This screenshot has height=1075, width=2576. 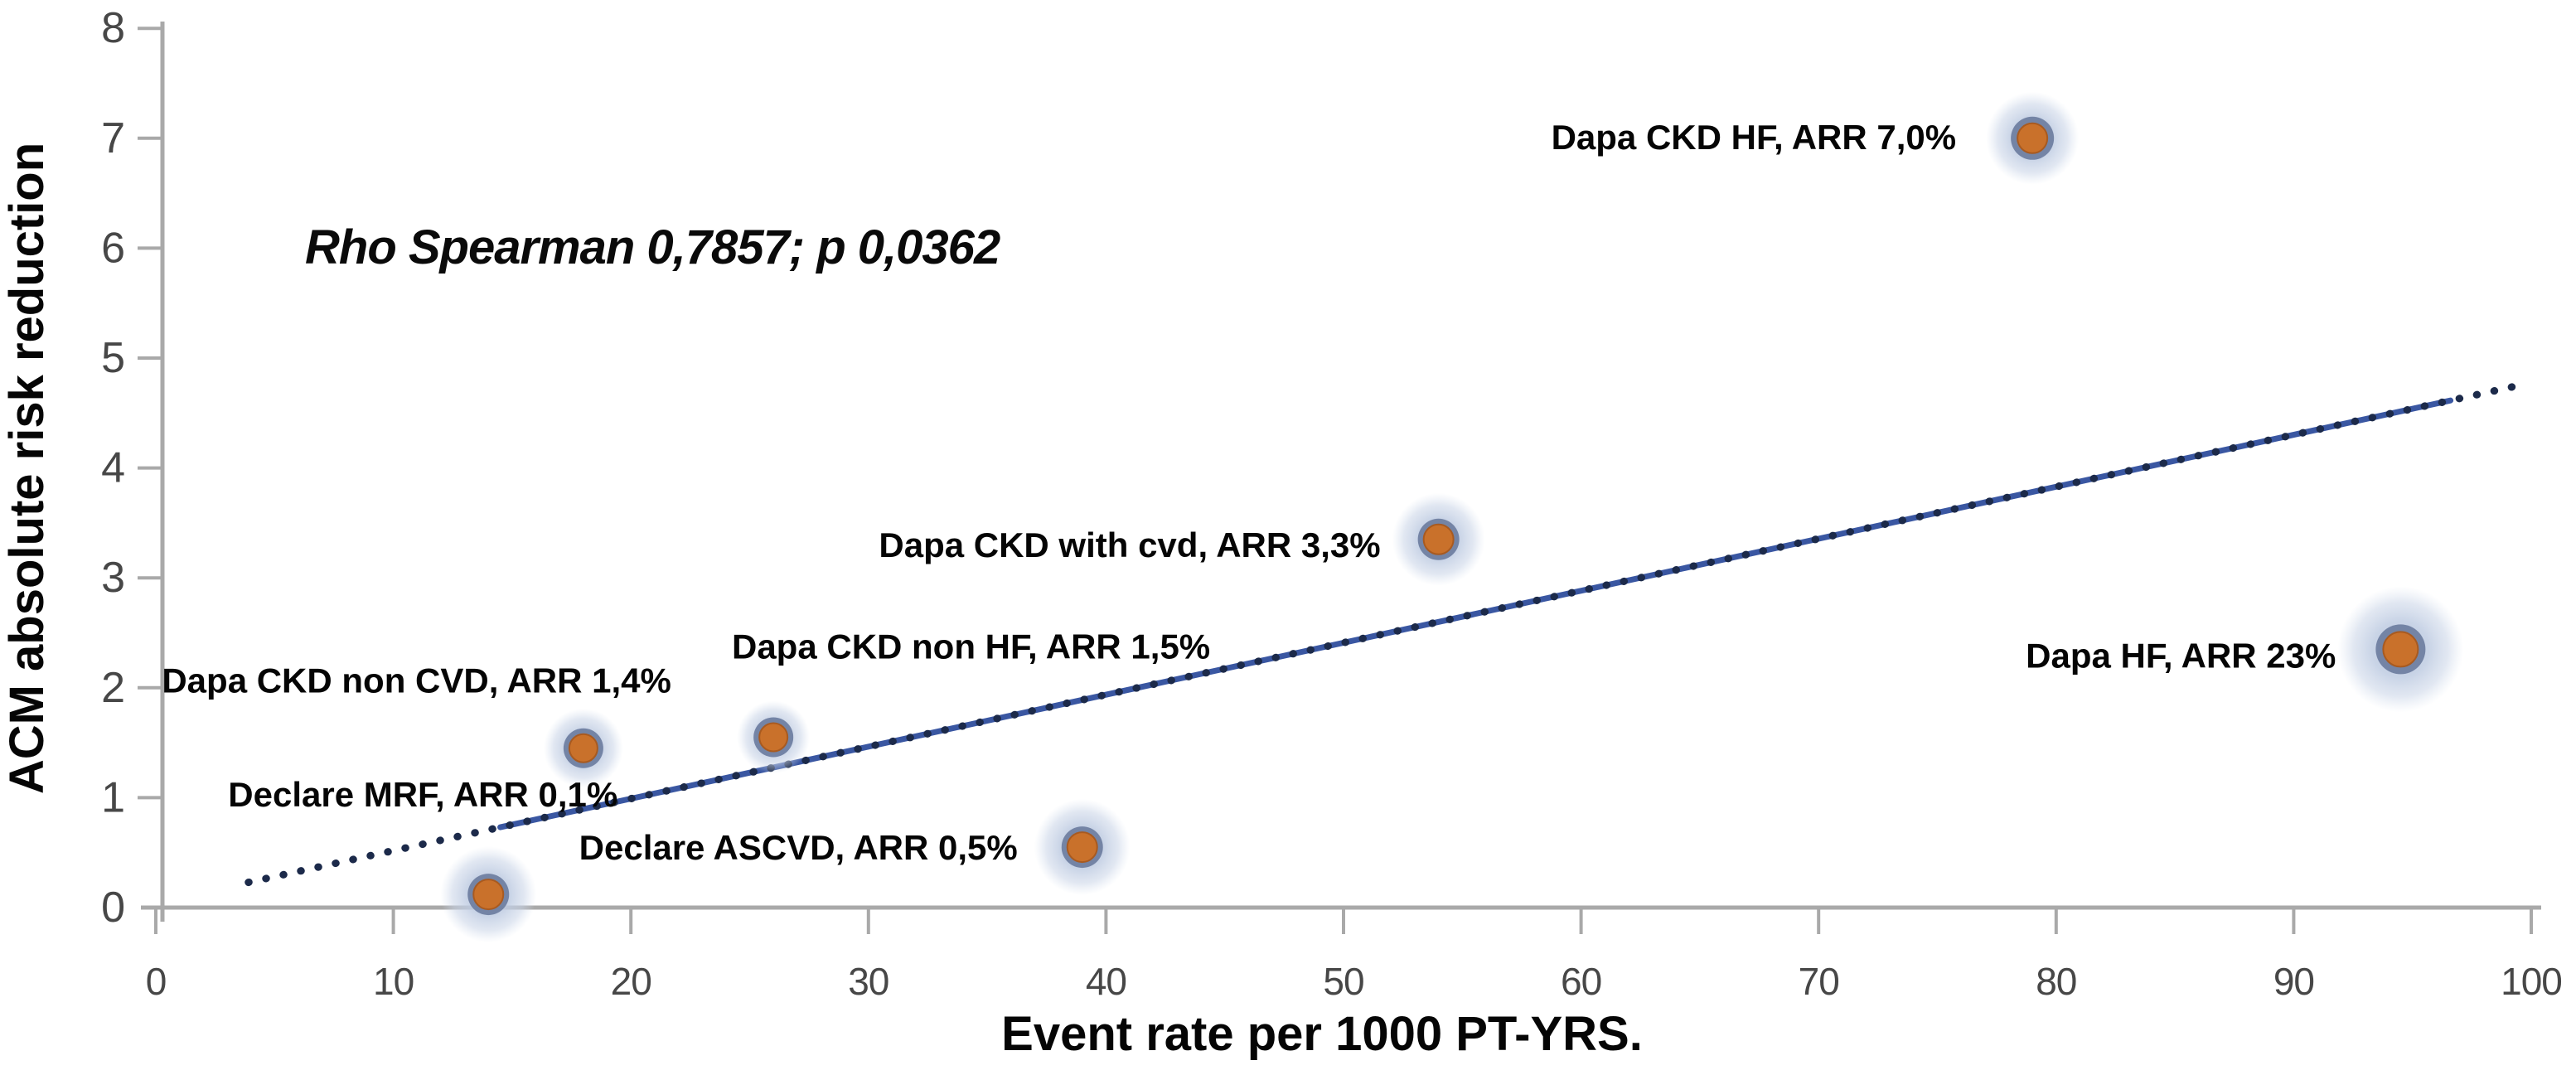 What do you see at coordinates (112, 138) in the screenshot?
I see `y-tick-label: 7` at bounding box center [112, 138].